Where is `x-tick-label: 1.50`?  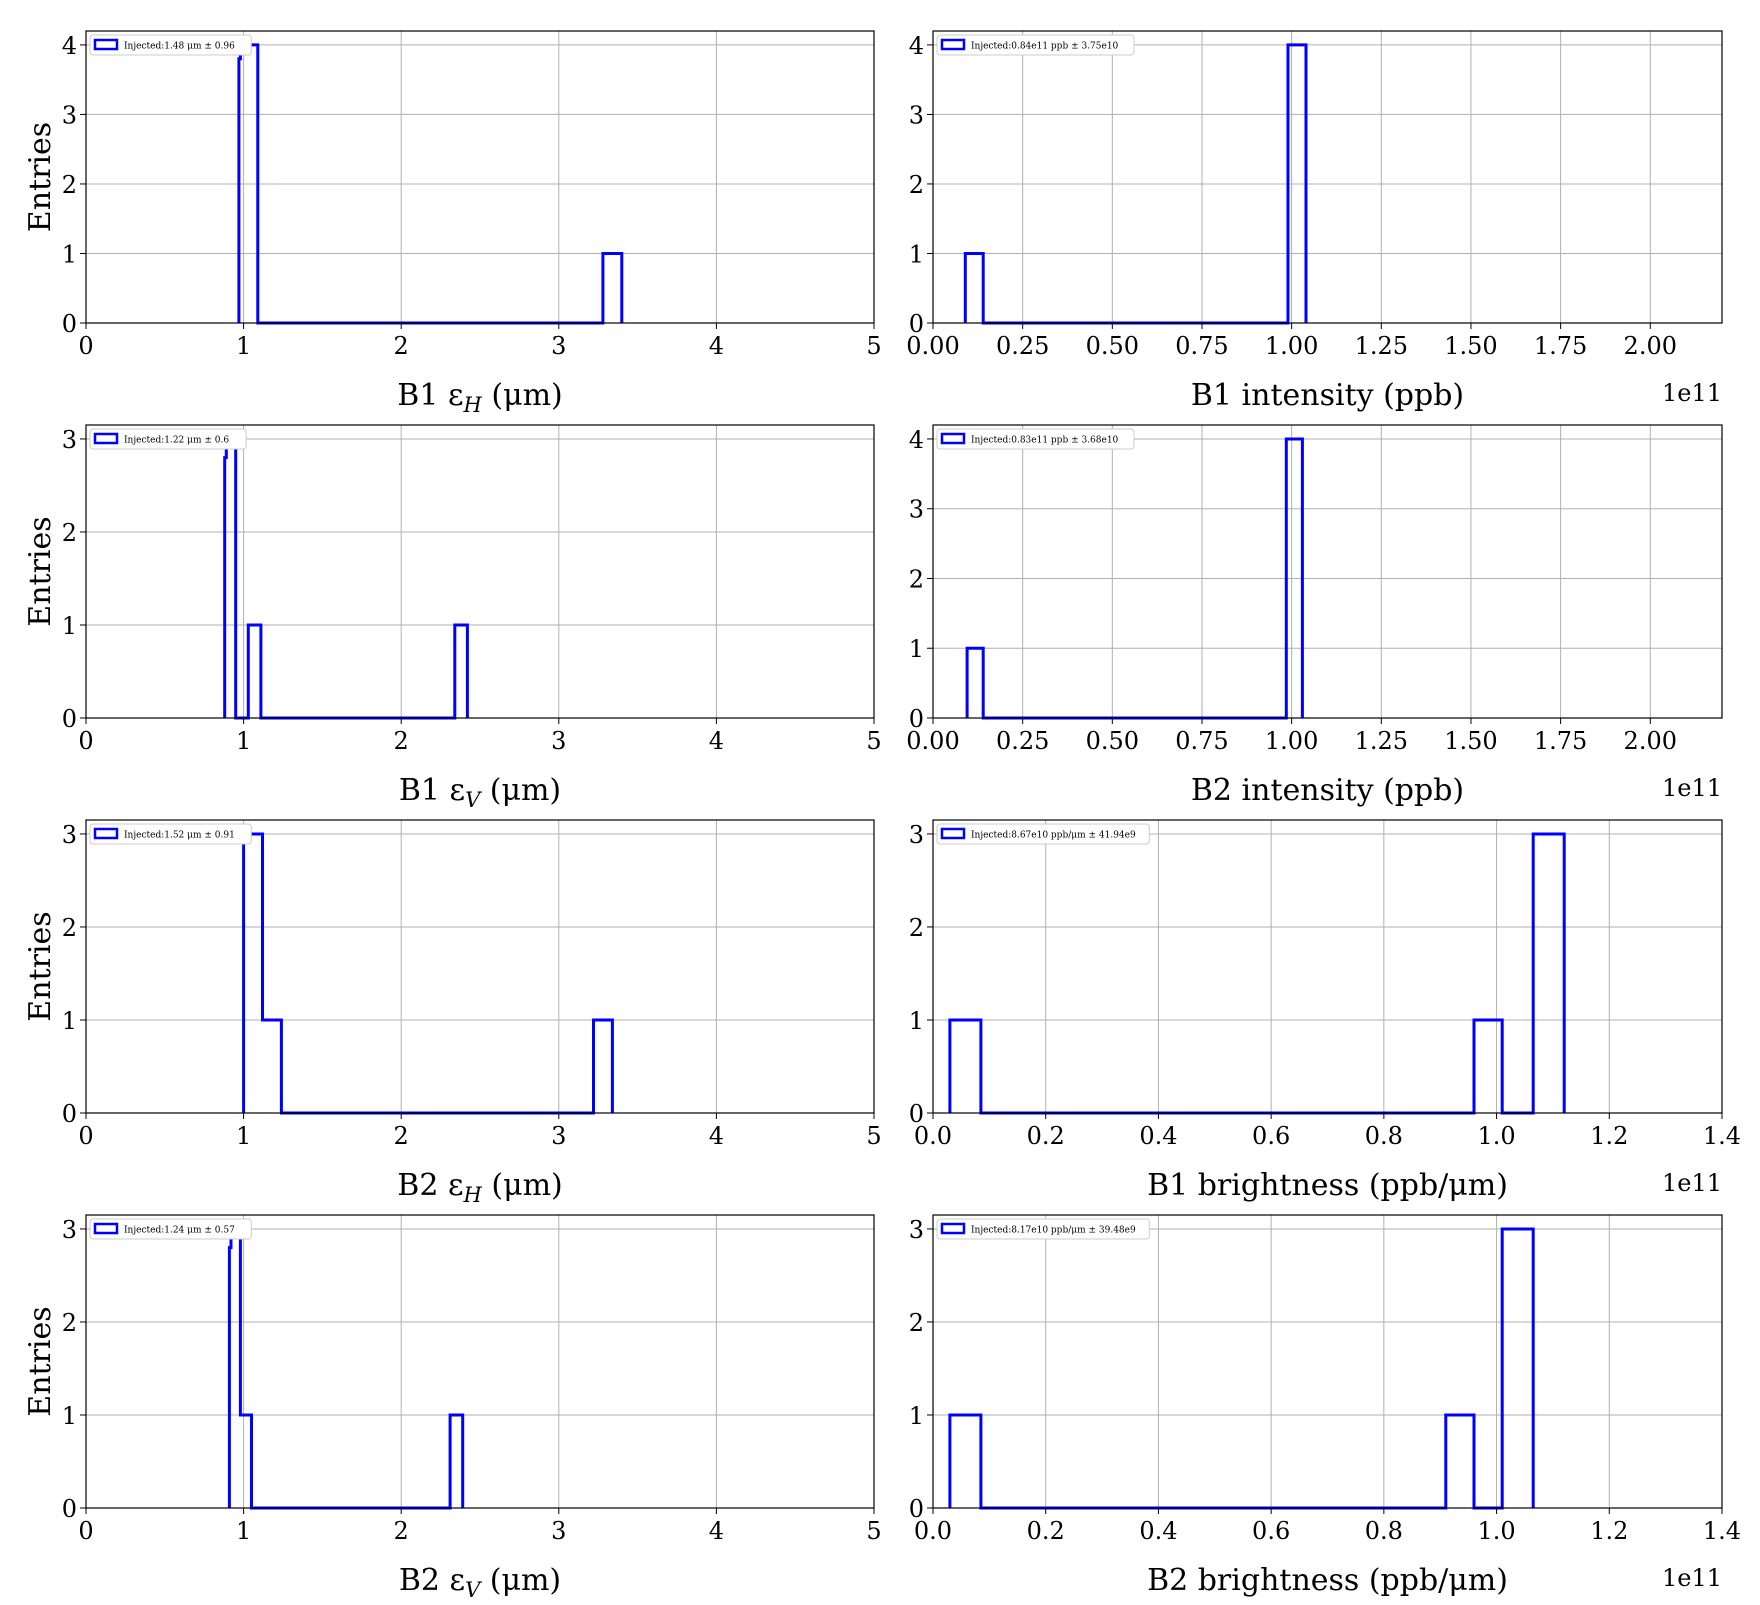
x-tick-label: 1.50 is located at coordinates (1470, 741).